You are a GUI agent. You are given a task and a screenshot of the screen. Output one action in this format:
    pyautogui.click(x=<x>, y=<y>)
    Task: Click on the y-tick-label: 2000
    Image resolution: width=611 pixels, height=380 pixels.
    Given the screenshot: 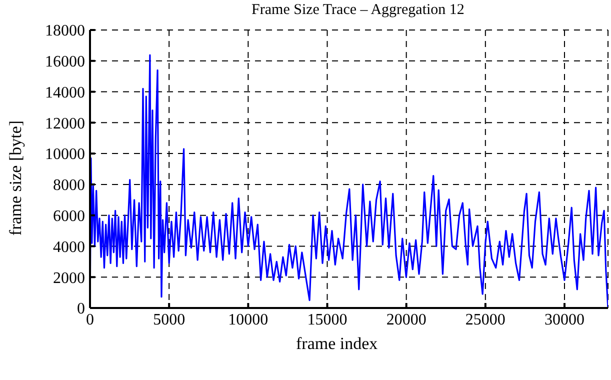 What is the action you would take?
    pyautogui.click(x=69, y=278)
    